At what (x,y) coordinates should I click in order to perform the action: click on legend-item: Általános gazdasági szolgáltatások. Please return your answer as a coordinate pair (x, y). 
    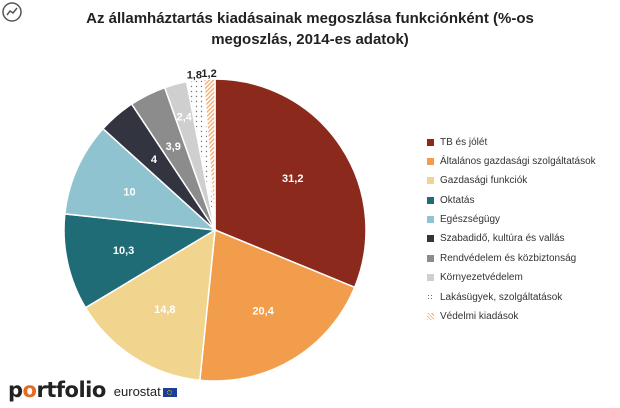
    Looking at the image, I should click on (511, 161).